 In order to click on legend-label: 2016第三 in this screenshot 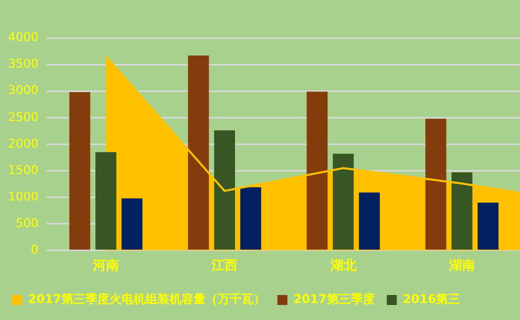, I will do `click(431, 299)`.